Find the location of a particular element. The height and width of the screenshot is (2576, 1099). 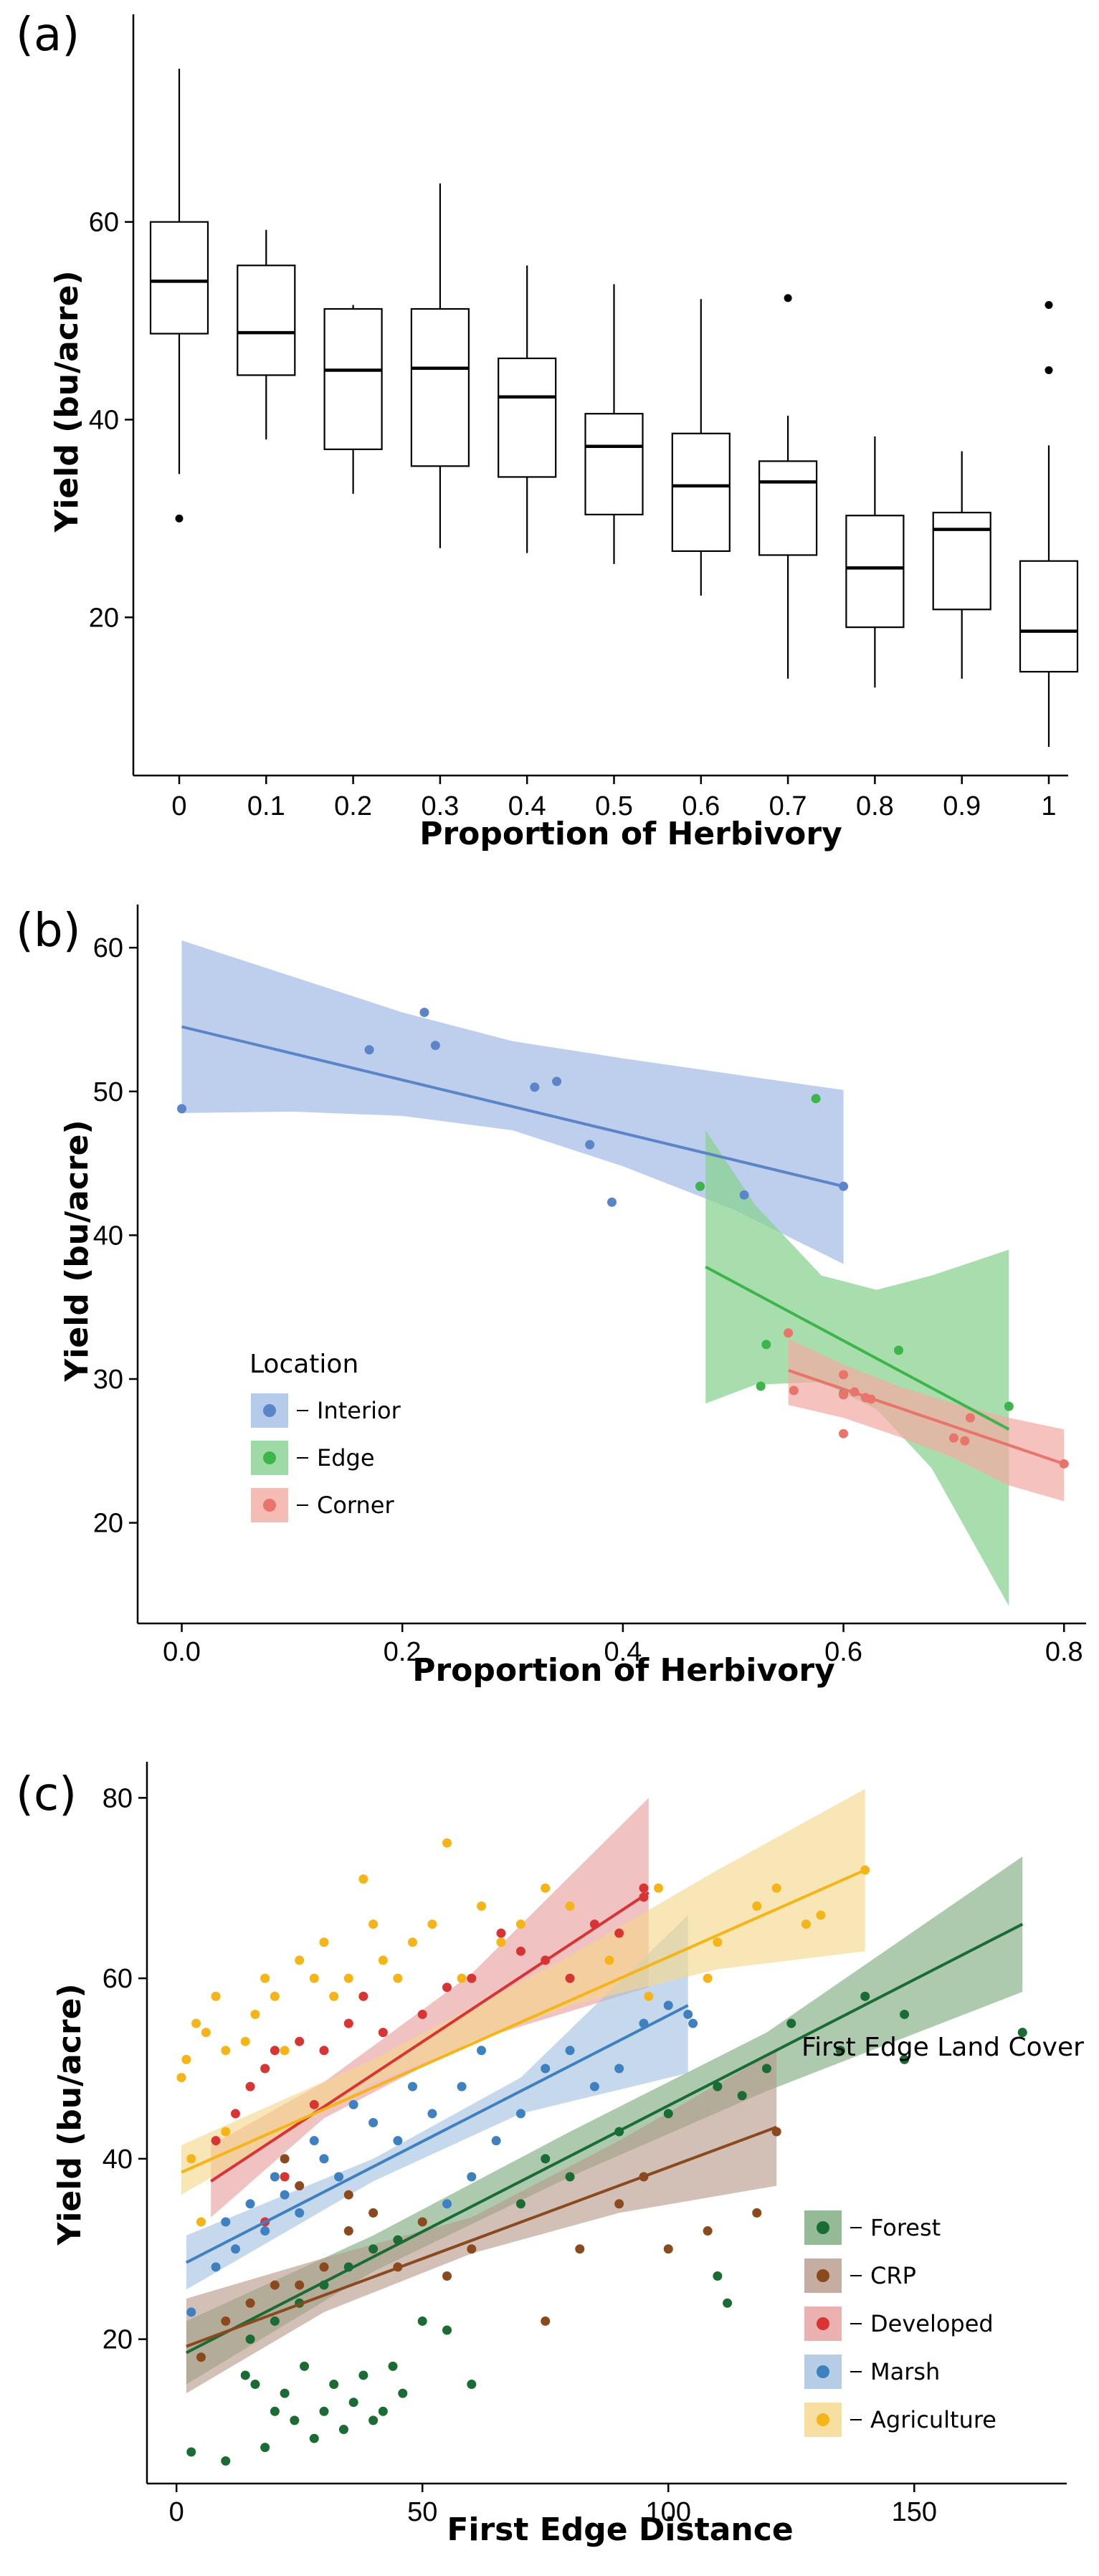

x-tick-label: 0.8 is located at coordinates (875, 806).